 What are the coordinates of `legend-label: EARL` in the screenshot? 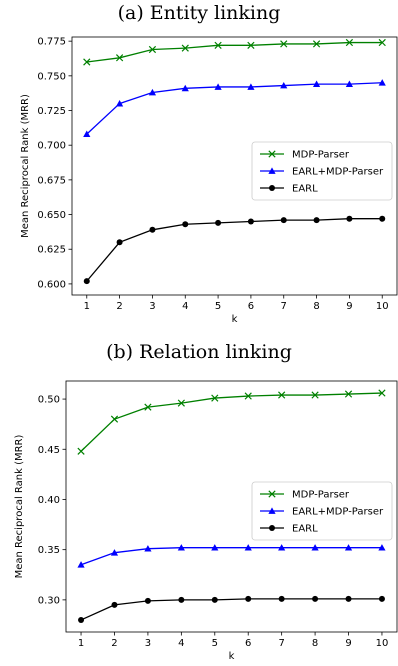 It's located at (305, 189).